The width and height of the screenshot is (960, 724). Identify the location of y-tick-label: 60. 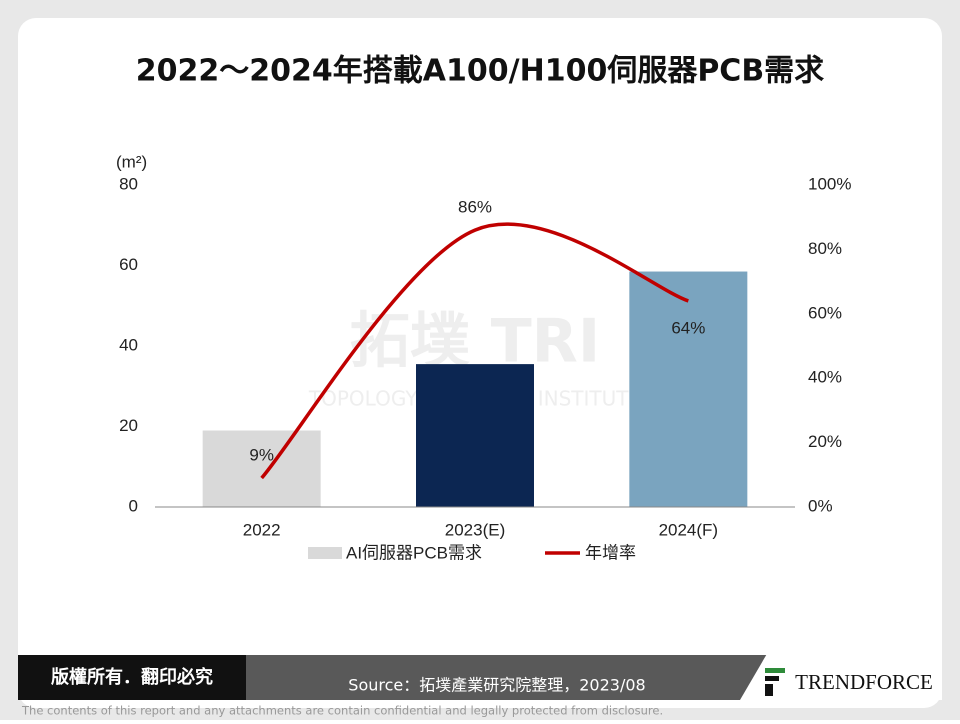
(128, 264).